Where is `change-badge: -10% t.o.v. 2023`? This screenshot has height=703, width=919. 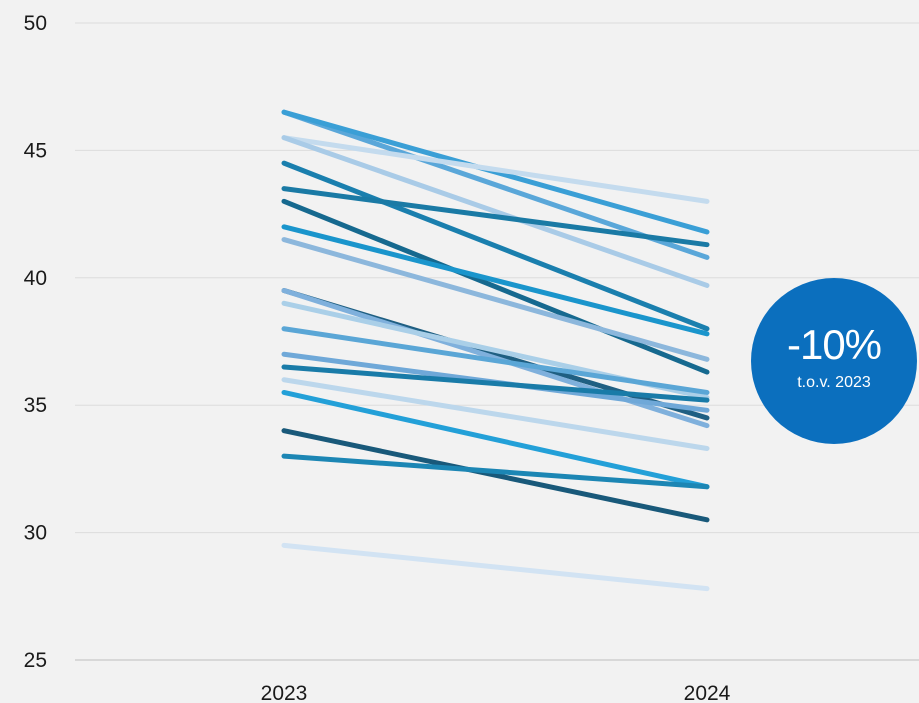 change-badge: -10% t.o.v. 2023 is located at coordinates (834, 361).